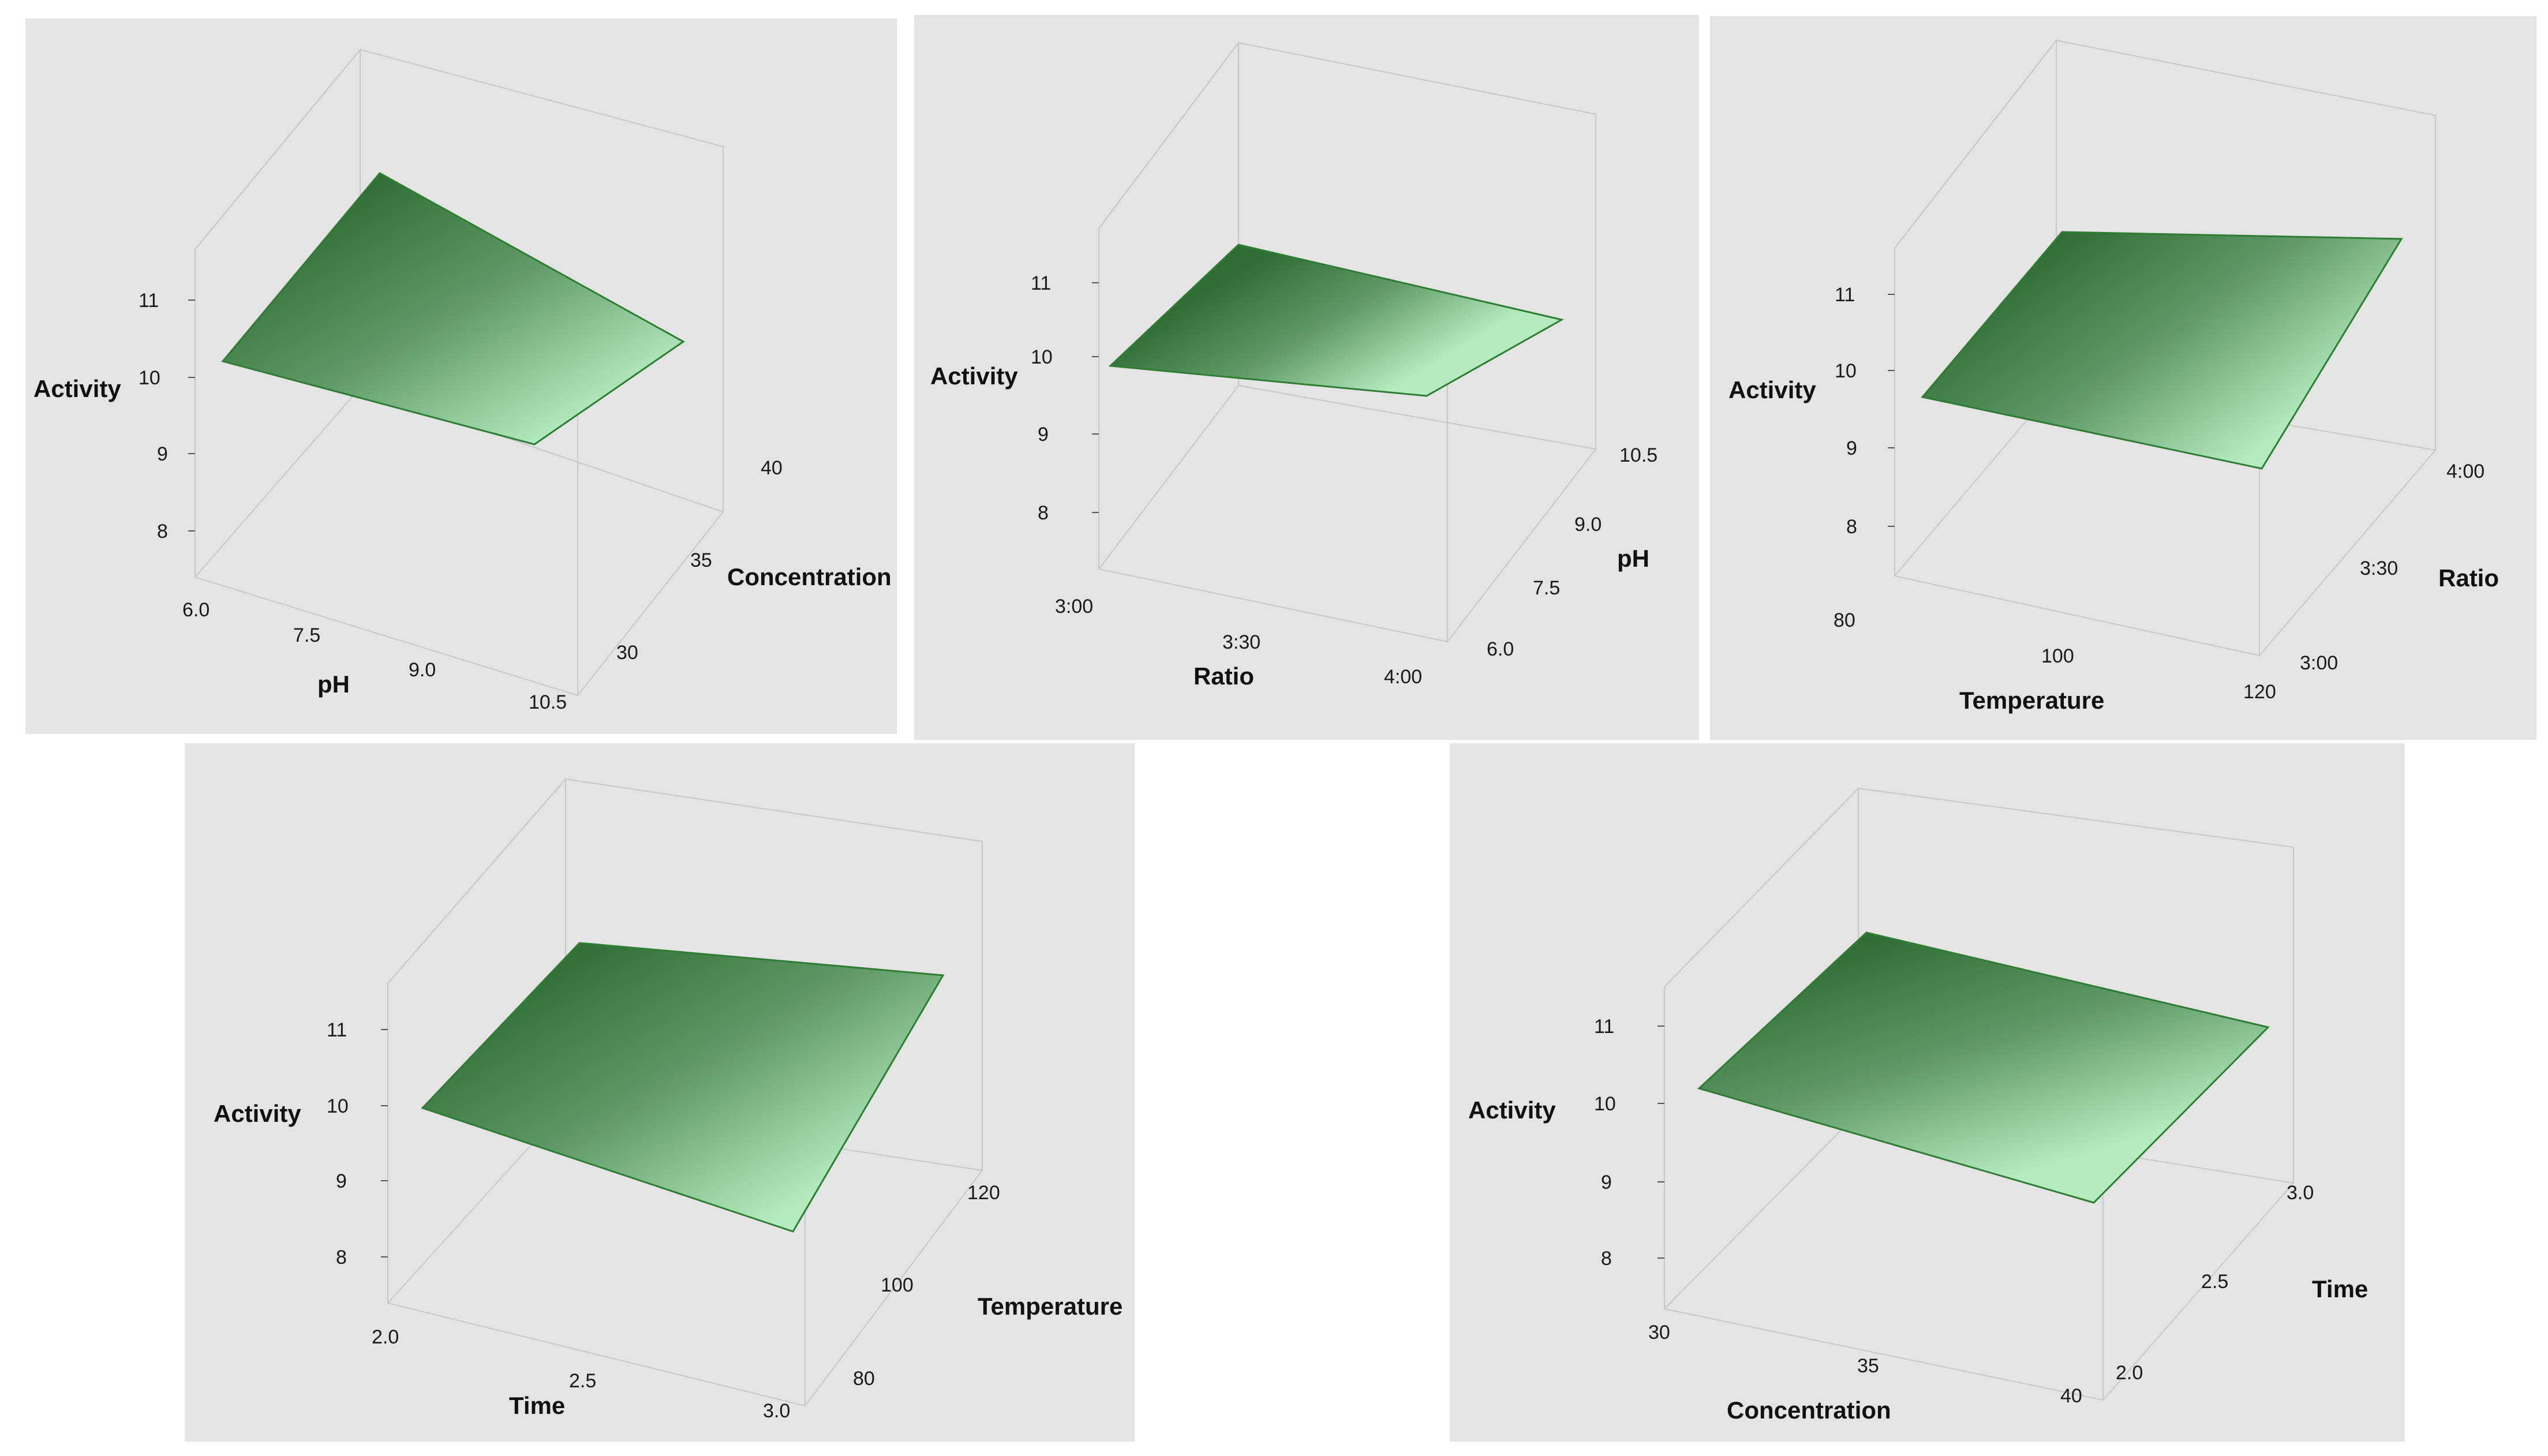  I want to click on y-tick-0: 2.0, so click(2129, 1373).